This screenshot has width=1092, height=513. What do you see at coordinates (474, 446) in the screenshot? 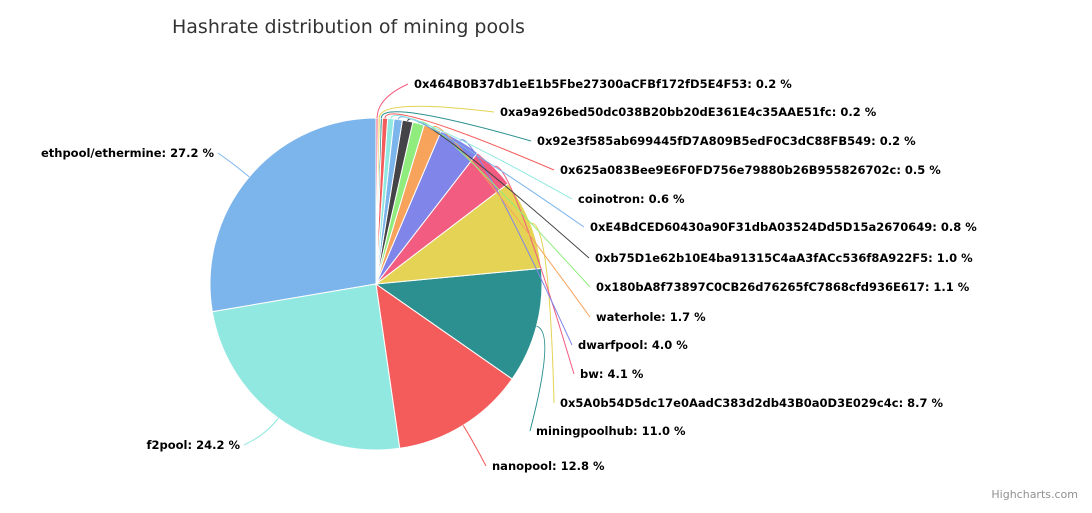
I see `connector-nanopool` at bounding box center [474, 446].